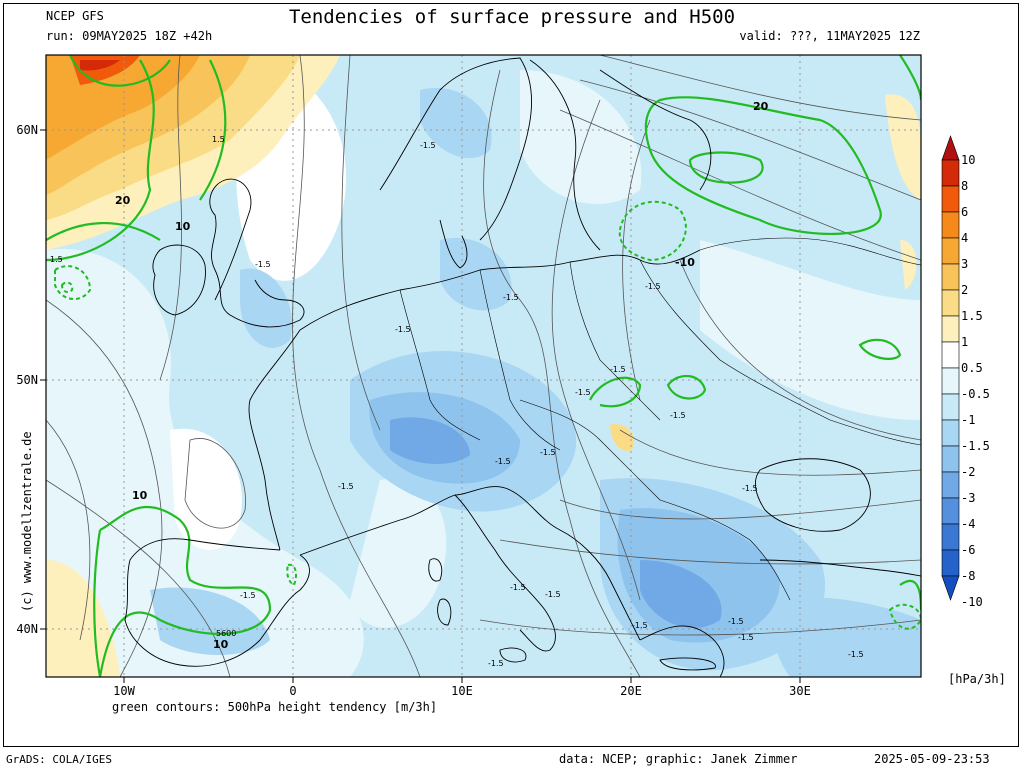  Describe the element at coordinates (950, 148) in the screenshot. I see `colorbar-top-arrow` at that location.